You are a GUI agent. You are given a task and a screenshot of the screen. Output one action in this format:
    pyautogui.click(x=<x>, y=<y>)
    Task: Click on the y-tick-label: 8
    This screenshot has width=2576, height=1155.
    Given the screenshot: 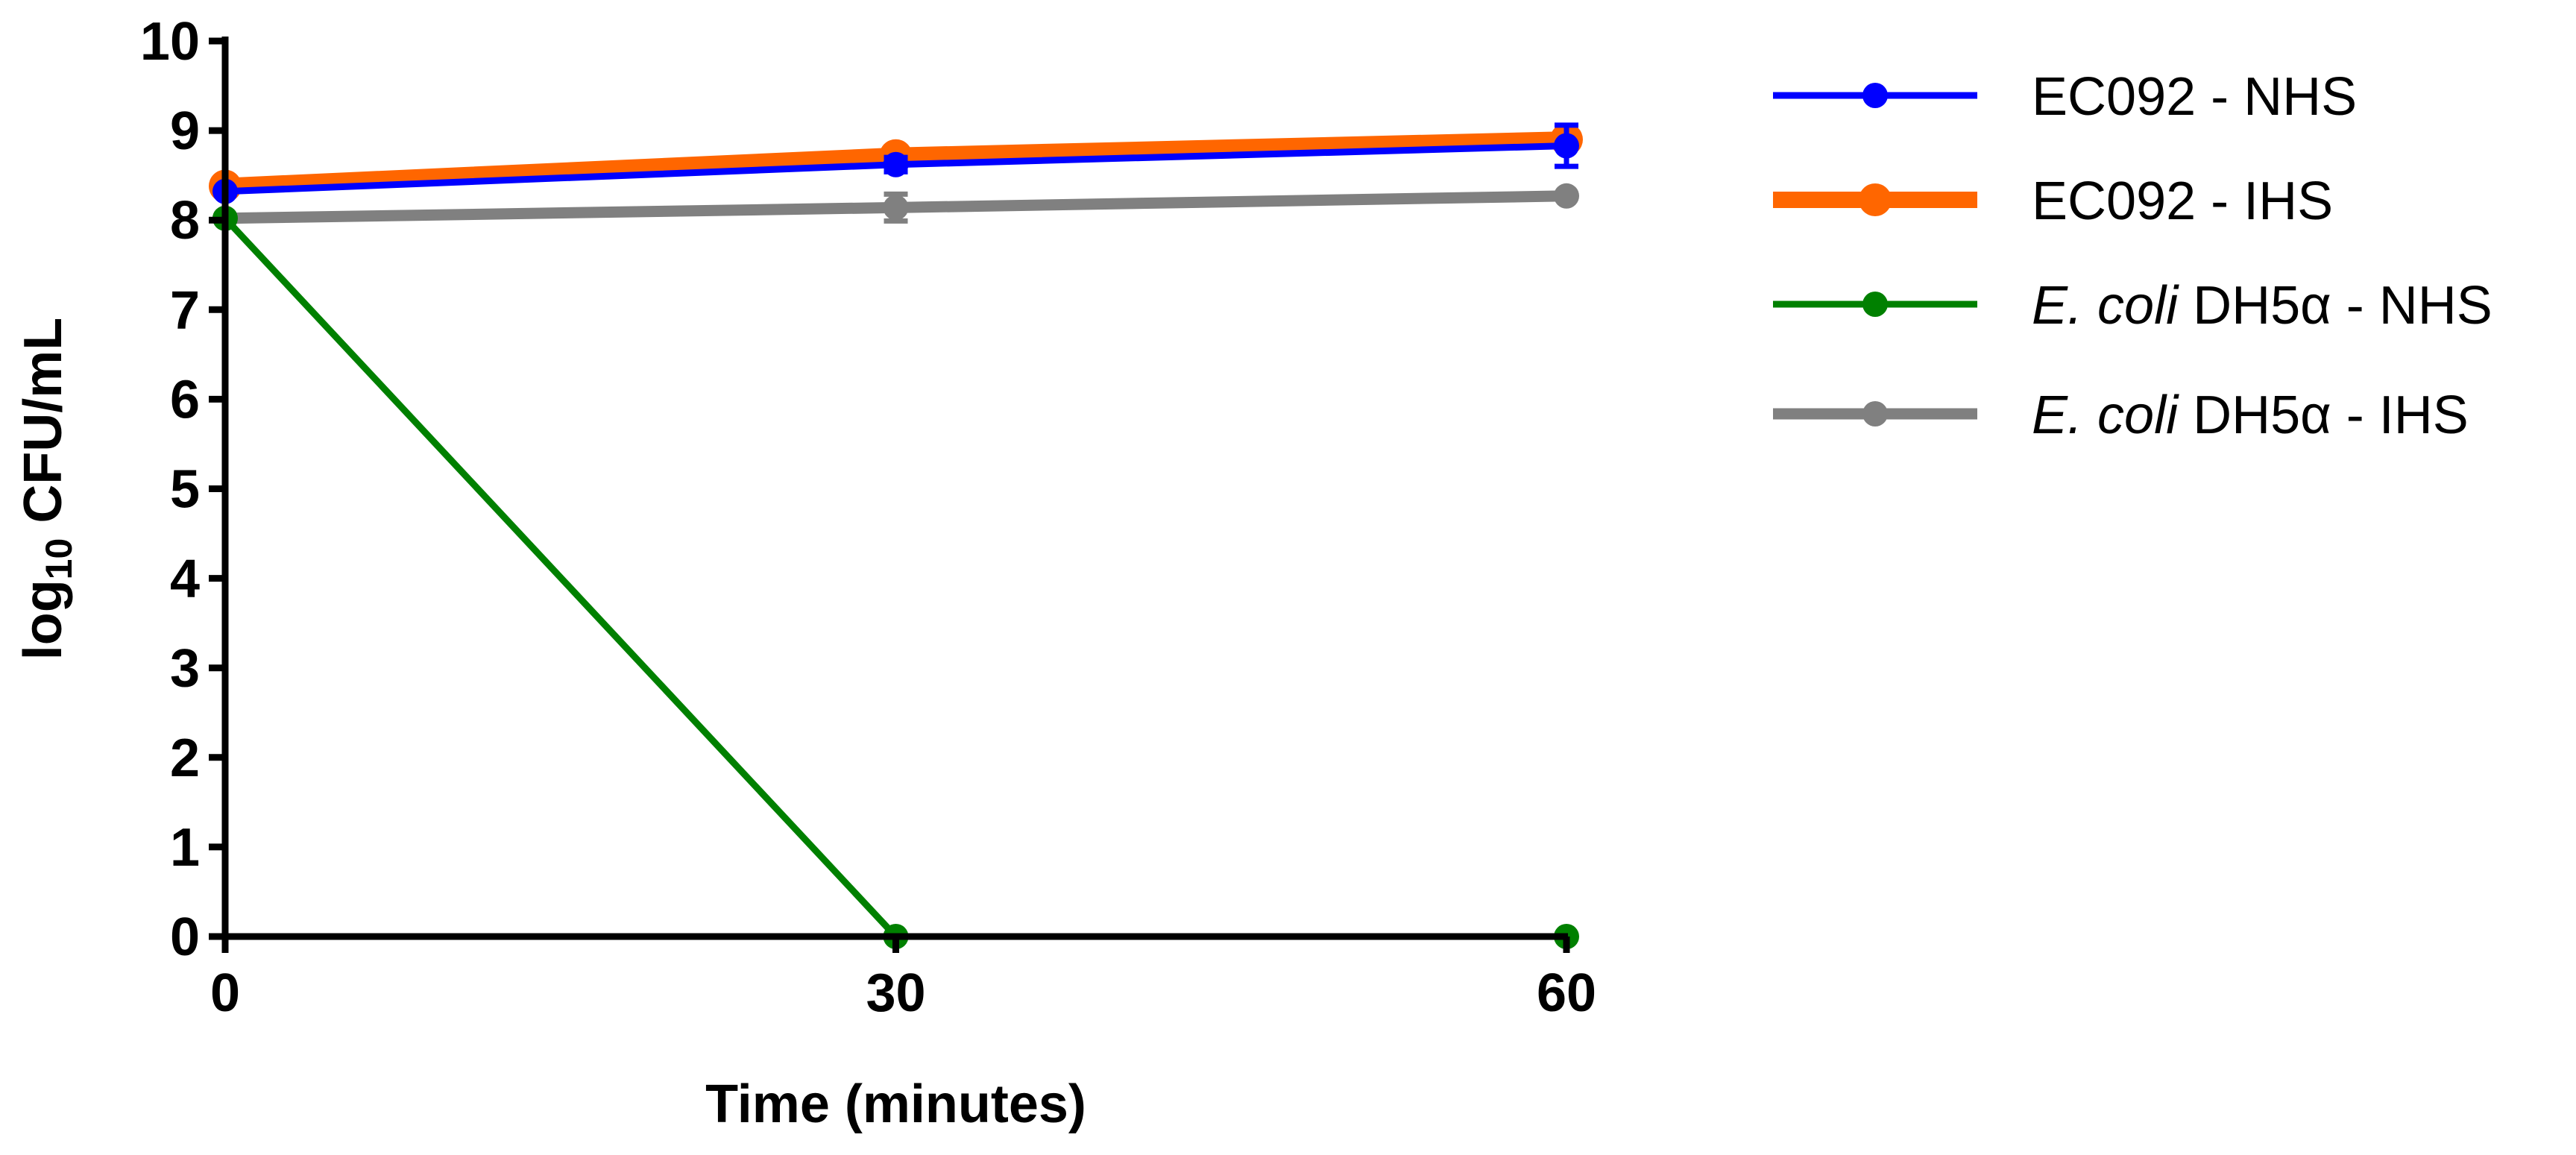 What is the action you would take?
    pyautogui.click(x=185, y=221)
    